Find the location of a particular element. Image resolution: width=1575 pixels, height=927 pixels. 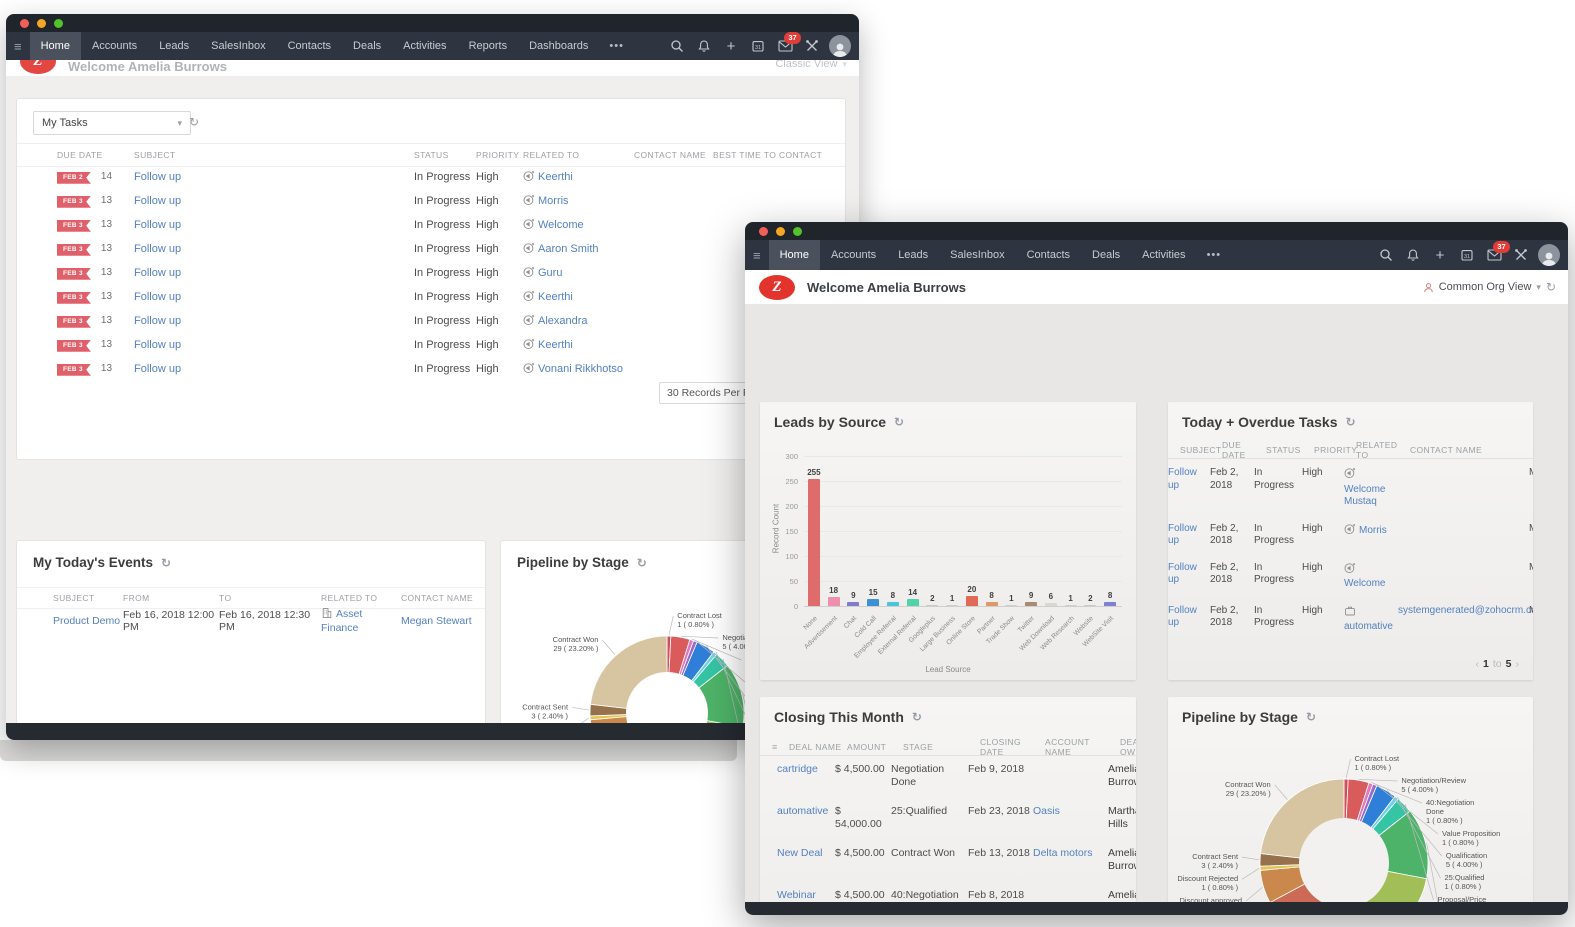

related-to-link: automative is located at coordinates (1368, 626).